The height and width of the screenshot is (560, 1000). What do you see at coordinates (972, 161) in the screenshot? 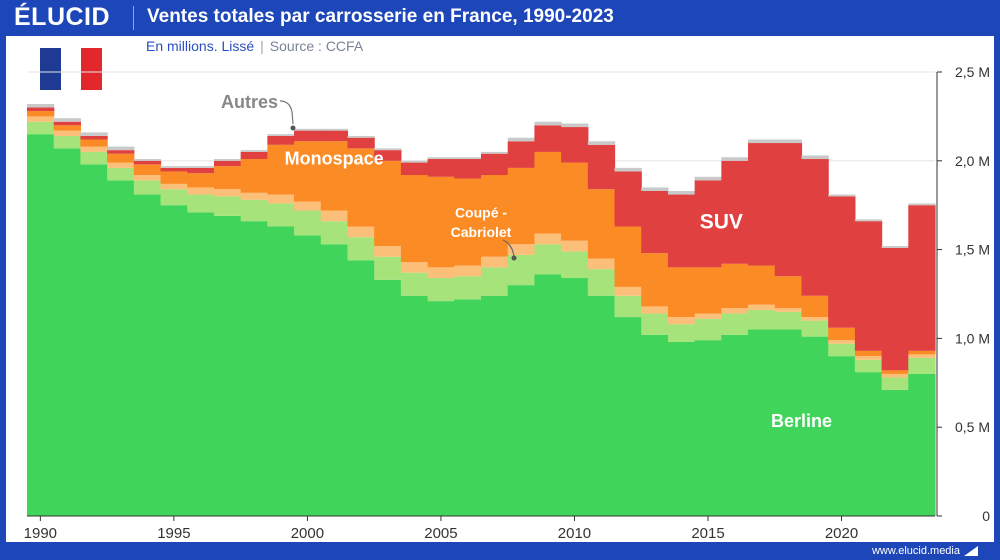
I see `y-tick-label: 2,0 M` at bounding box center [972, 161].